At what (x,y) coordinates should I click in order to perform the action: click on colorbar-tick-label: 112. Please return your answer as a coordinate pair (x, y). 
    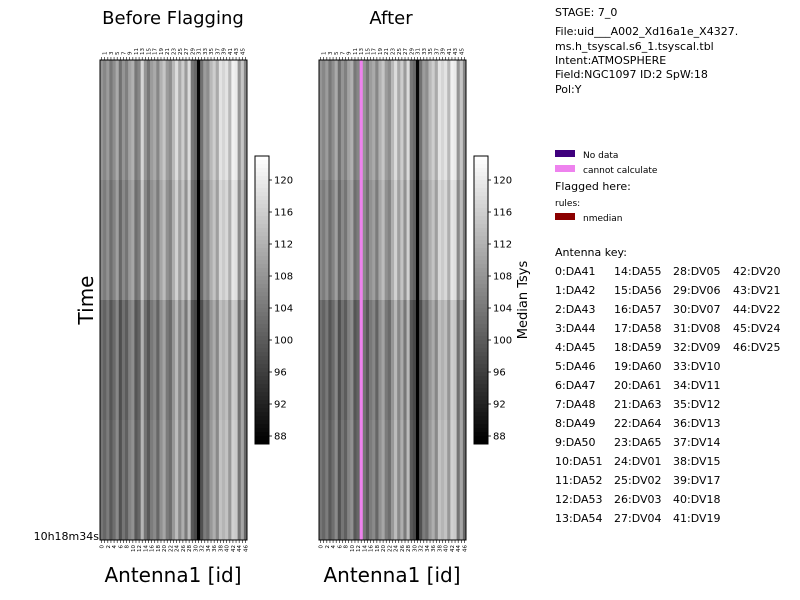
    Looking at the image, I should click on (502, 245).